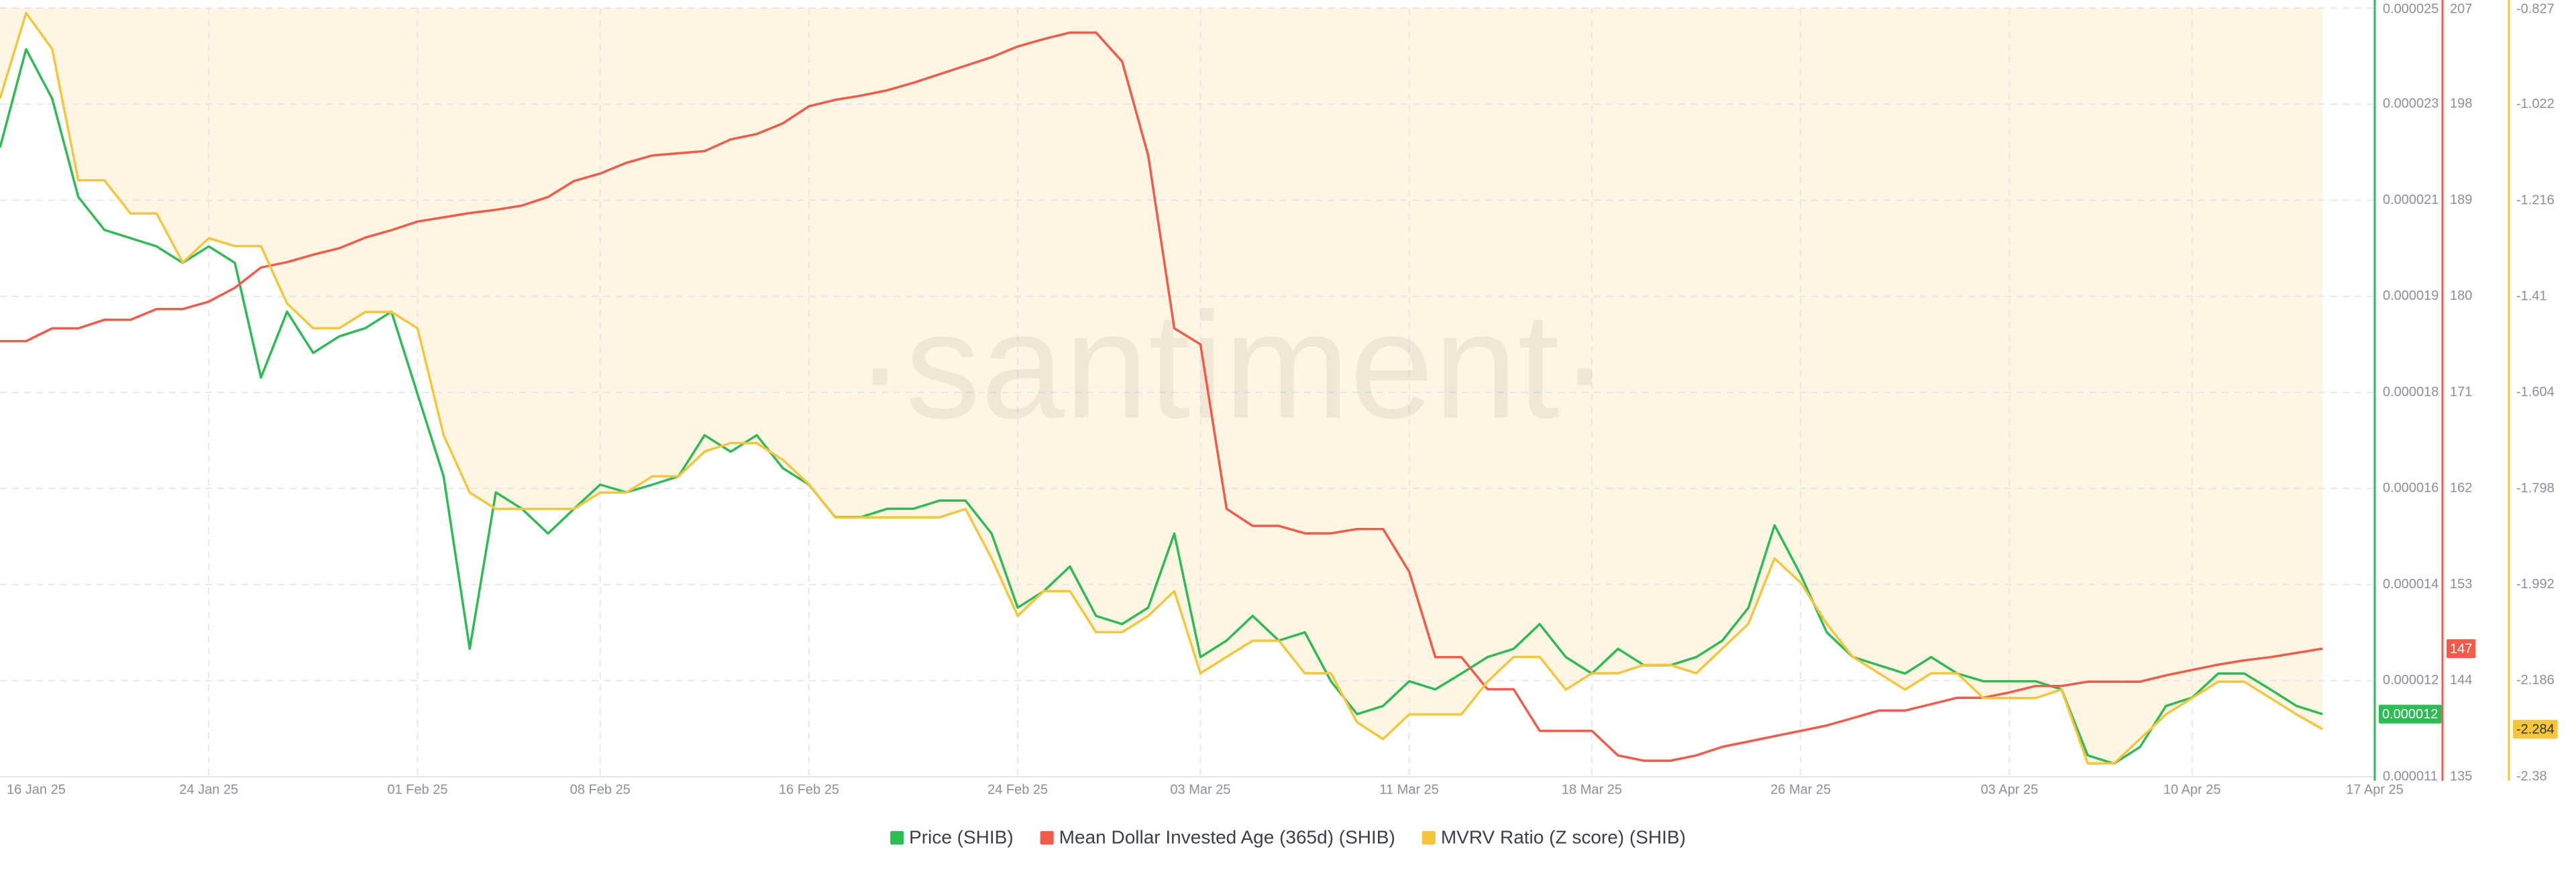 The height and width of the screenshot is (872, 2576). Describe the element at coordinates (208, 790) in the screenshot. I see `x-tick-label: 24 Jan 25` at that location.